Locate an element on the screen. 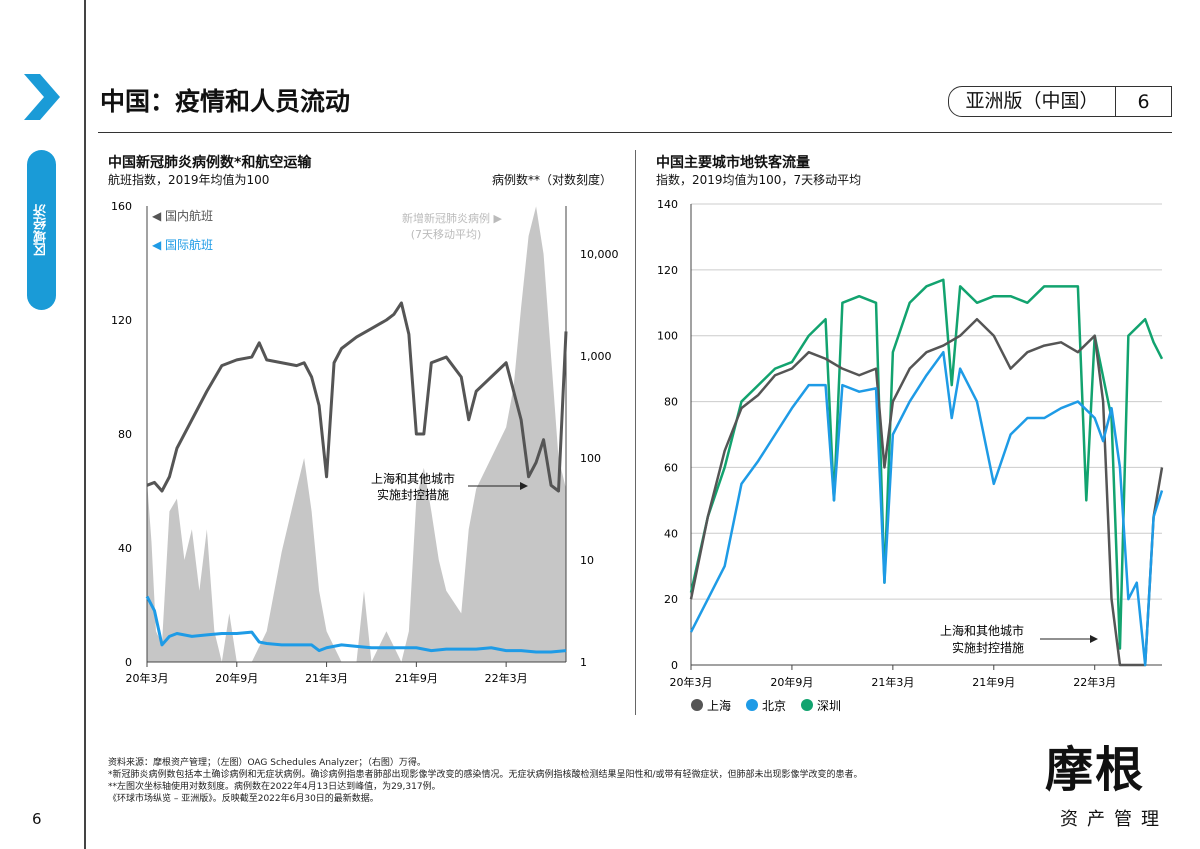 This screenshot has width=1200, height=849. y-tick-label: 20 is located at coordinates (671, 599).